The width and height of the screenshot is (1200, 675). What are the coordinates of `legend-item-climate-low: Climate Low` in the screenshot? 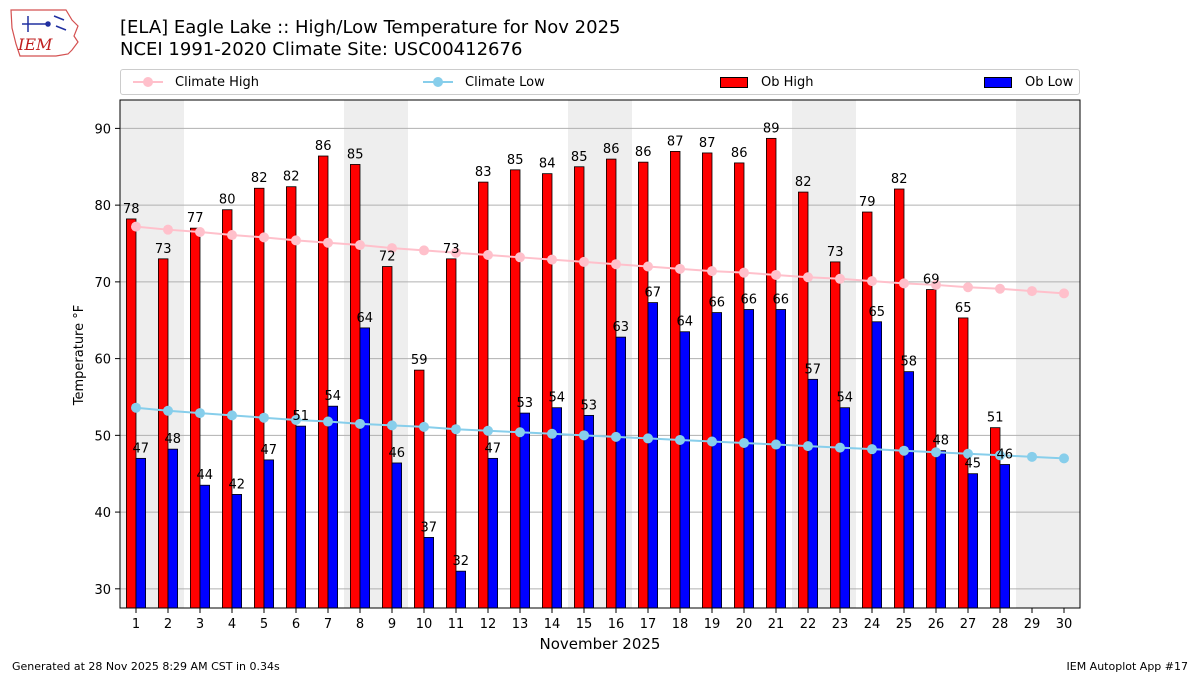 It's located at (484, 82).